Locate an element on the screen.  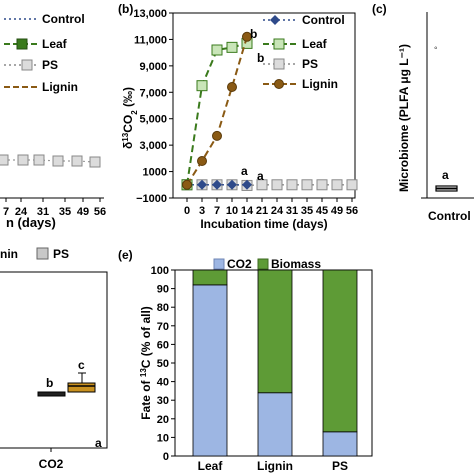
legend-e-biomass-label: Biomass is located at coordinates (296, 264).